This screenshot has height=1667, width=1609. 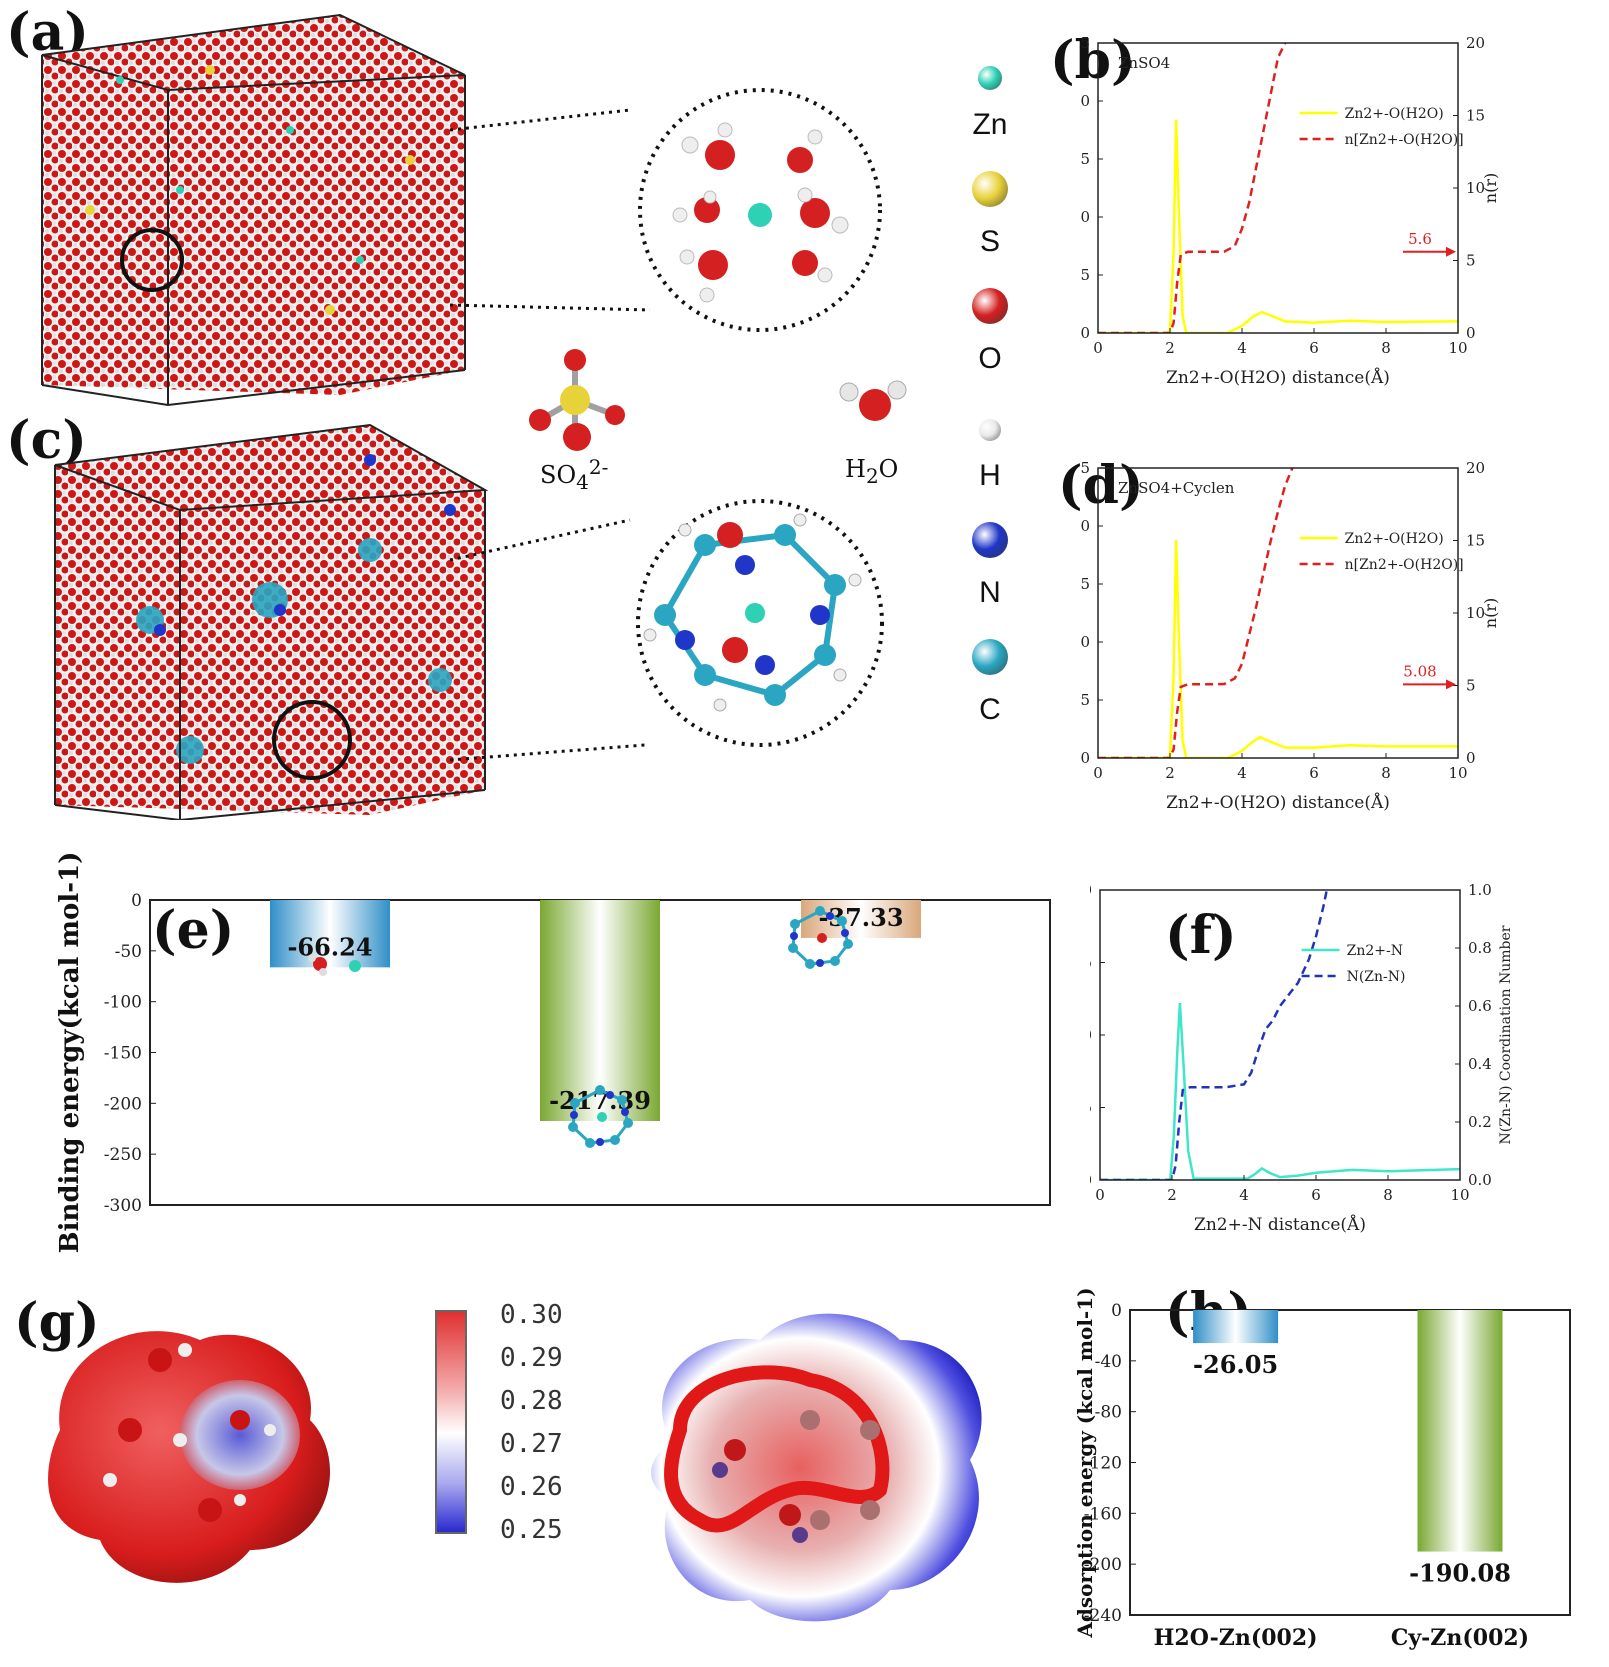 What do you see at coordinates (1506, 1034) in the screenshot?
I see `y-axis-label-right: N(Zn-N) Coordination Number` at bounding box center [1506, 1034].